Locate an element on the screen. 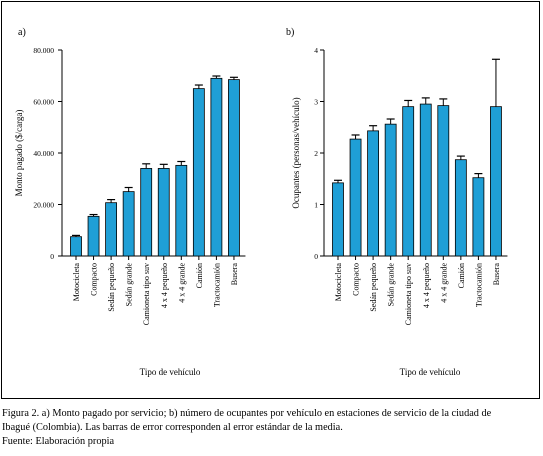 Image resolution: width=543 pixels, height=456 pixels. y-tick-label: 40.000 is located at coordinates (43, 153).